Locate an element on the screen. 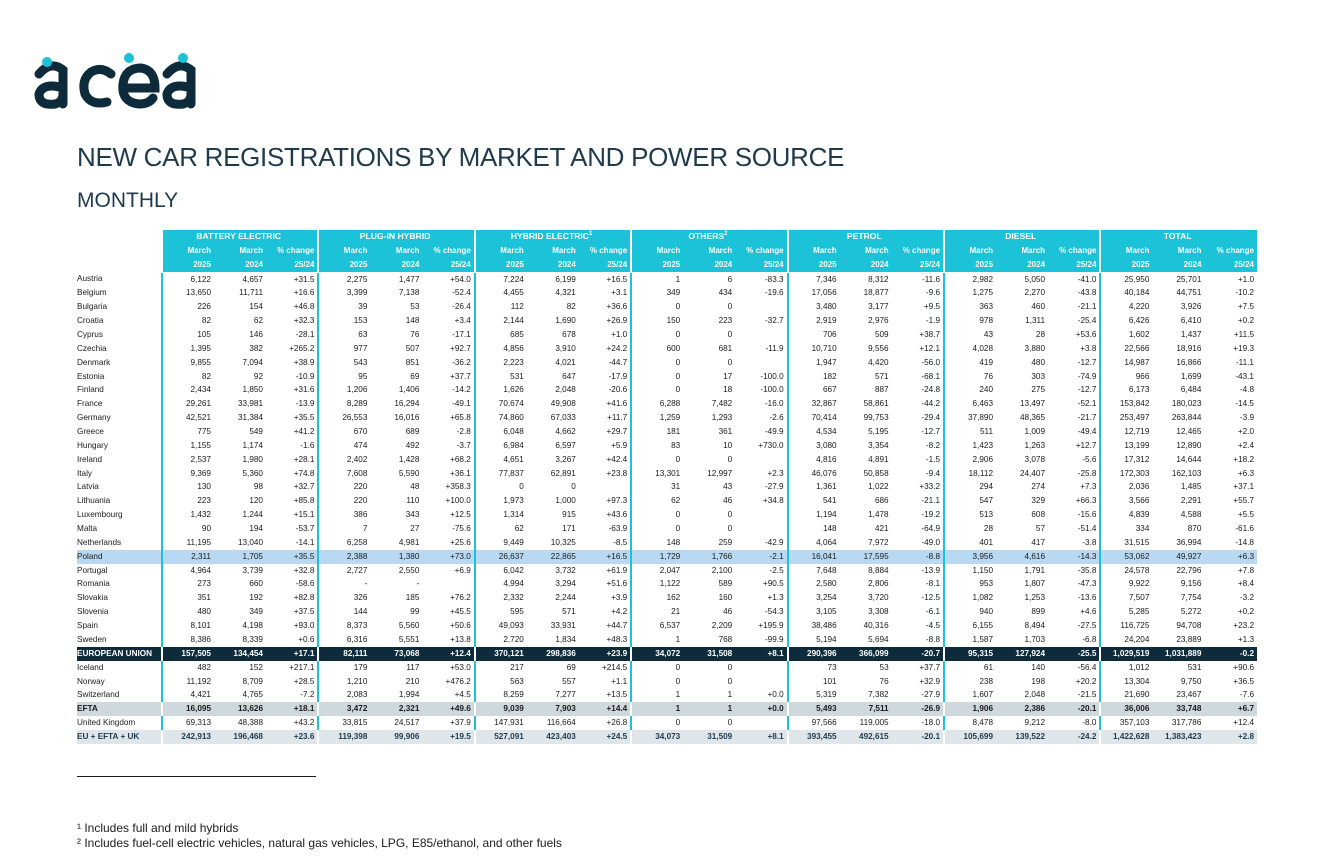 The height and width of the screenshot is (867, 1323). value-cell: 192 is located at coordinates (256, 598).